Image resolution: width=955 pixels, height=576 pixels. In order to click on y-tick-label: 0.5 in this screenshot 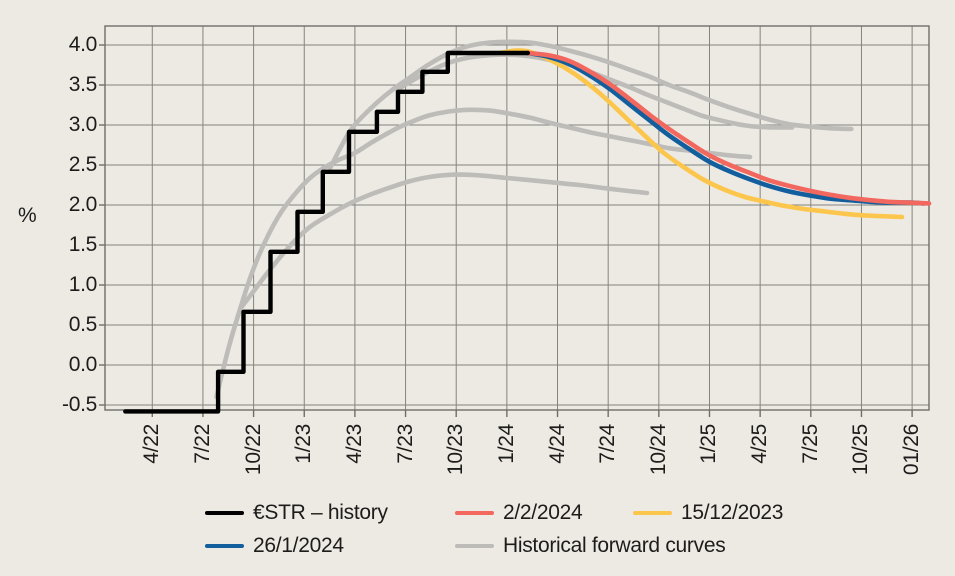, I will do `click(83, 324)`.